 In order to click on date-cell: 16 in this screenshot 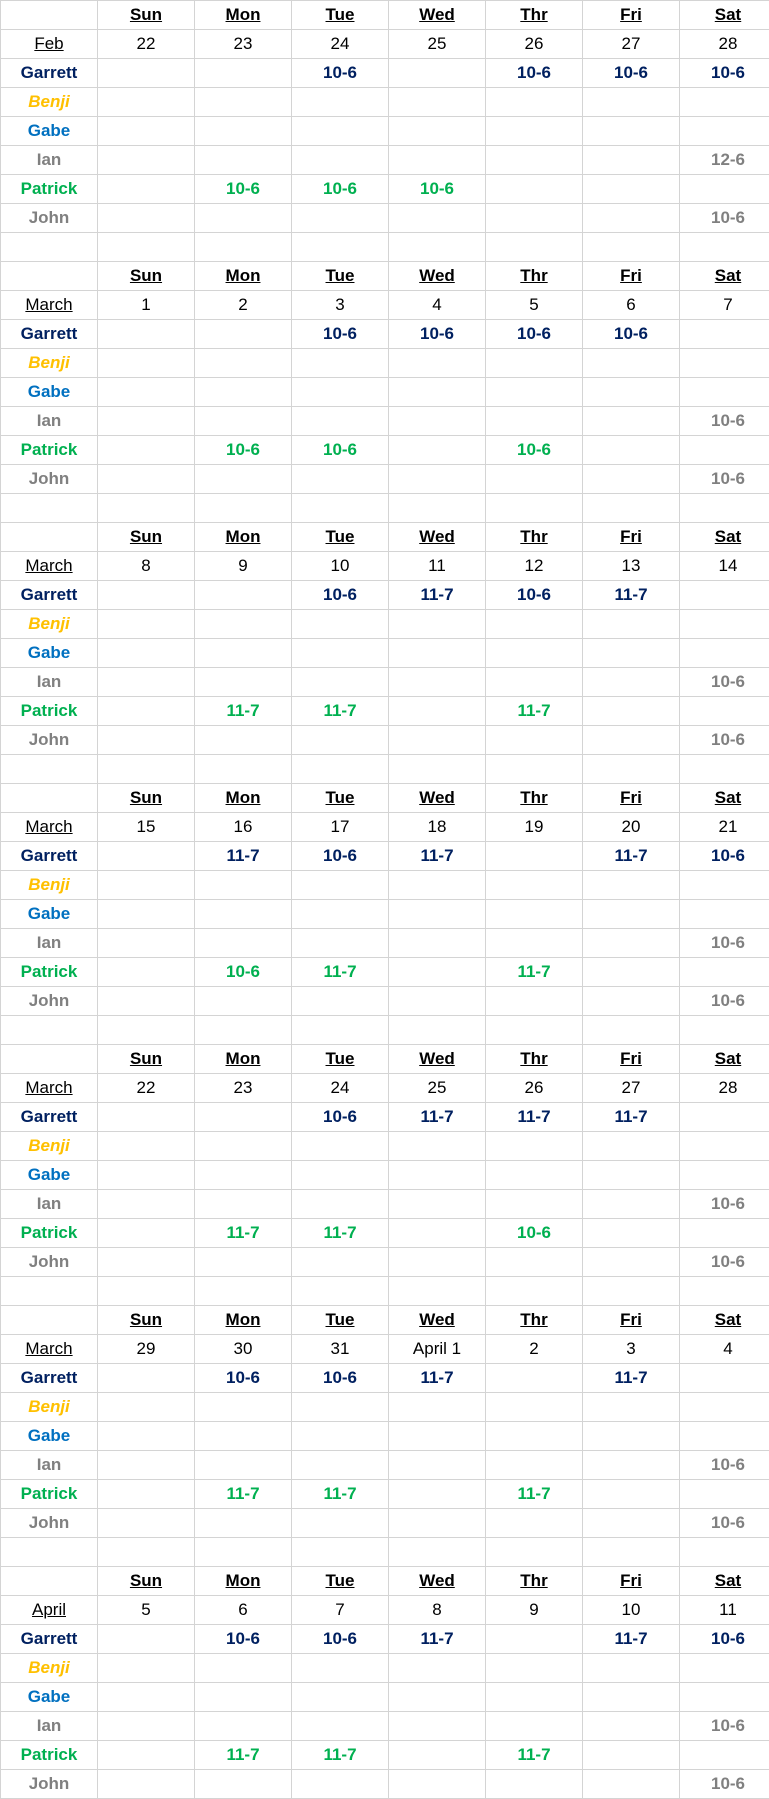, I will do `click(243, 827)`.